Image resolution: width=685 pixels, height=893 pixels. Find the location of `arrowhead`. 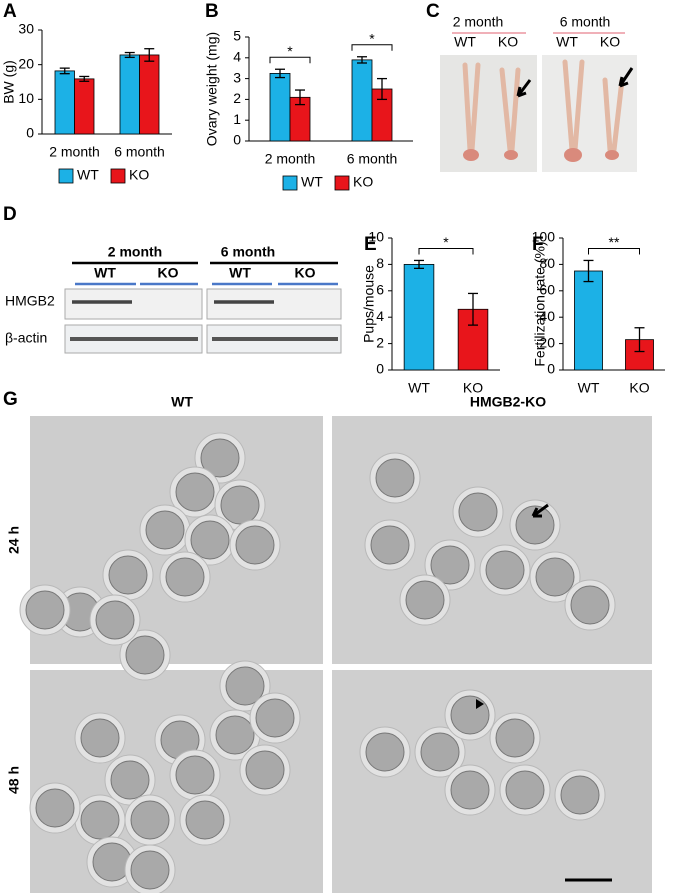

arrowhead is located at coordinates (480, 704).